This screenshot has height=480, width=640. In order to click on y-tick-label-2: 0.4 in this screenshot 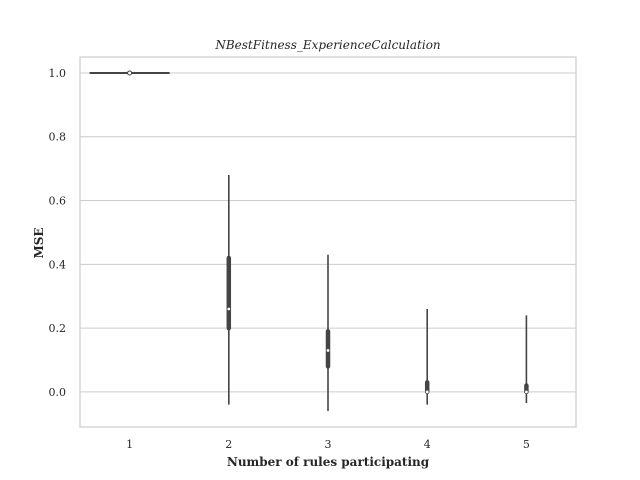, I will do `click(58, 264)`.